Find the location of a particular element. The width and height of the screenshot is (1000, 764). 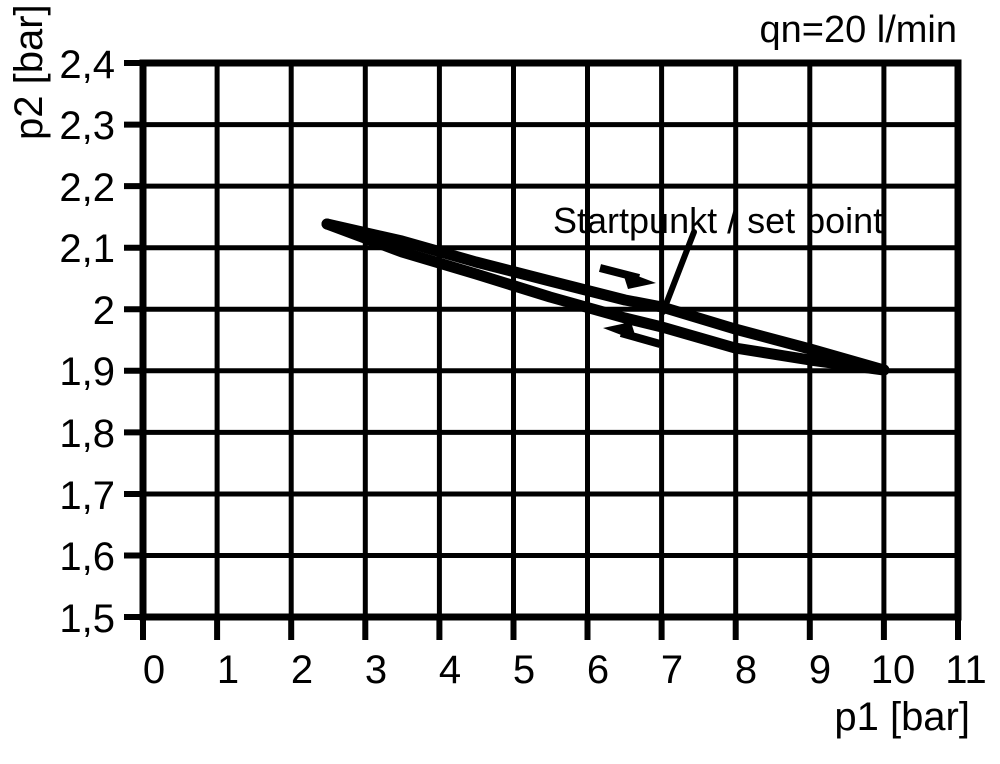

x-tick-label-2: 2 is located at coordinates (302, 670).